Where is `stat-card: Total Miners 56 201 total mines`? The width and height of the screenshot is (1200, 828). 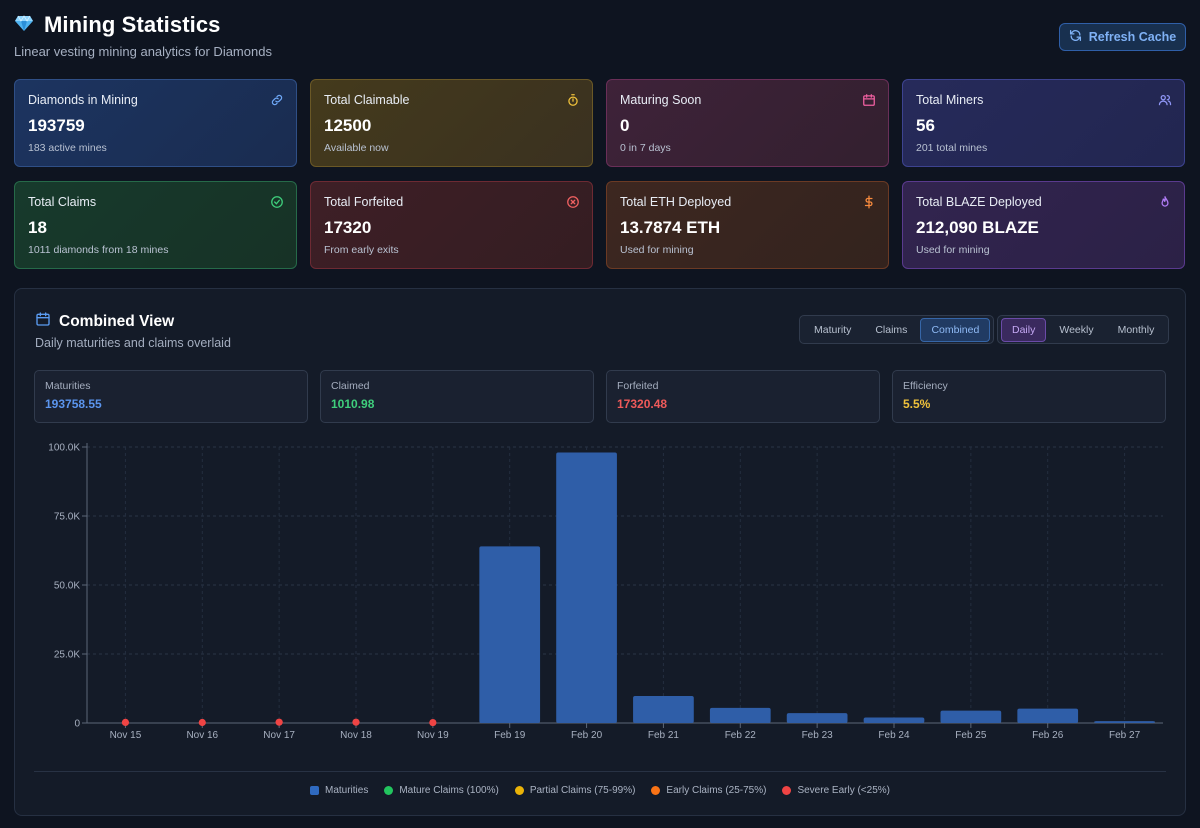
stat-card: Total Miners 56 201 total mines is located at coordinates (1043, 123).